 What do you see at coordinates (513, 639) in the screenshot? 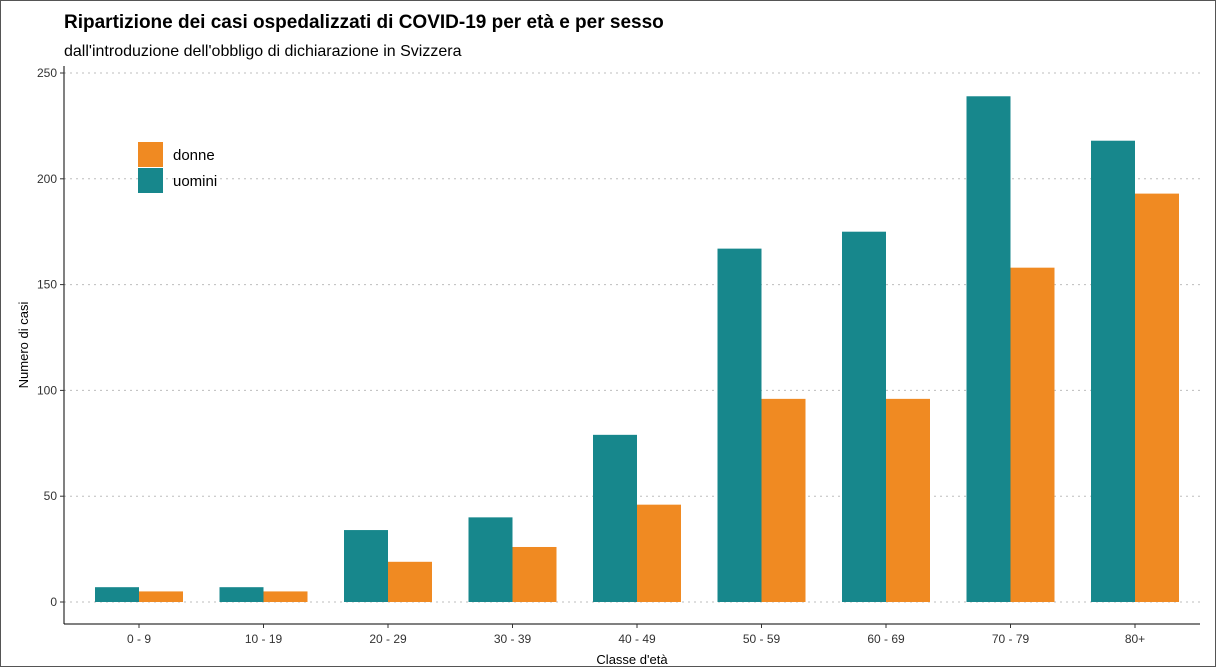
I see `x-tick-label: 30 - 39` at bounding box center [513, 639].